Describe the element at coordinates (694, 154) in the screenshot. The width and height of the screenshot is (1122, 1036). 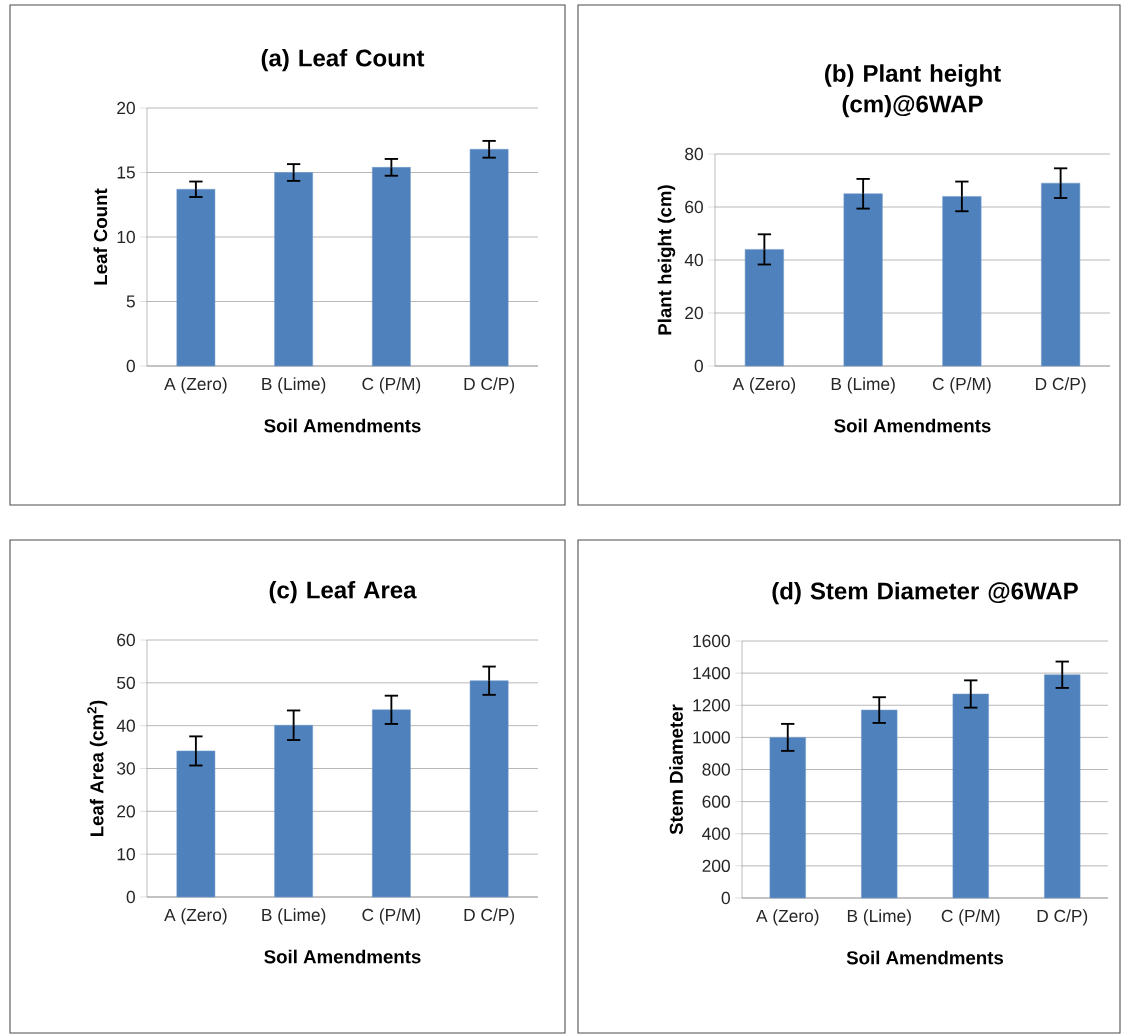
I see `y-tick-label: 80` at that location.